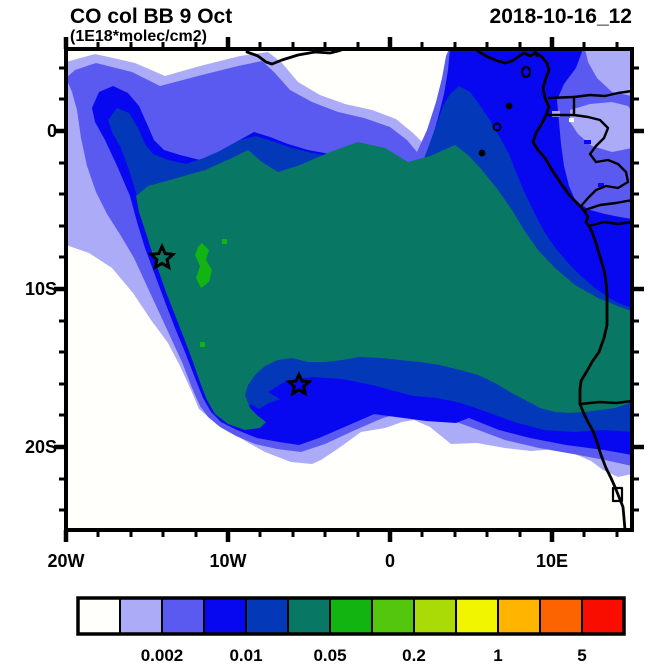 The height and width of the screenshot is (667, 650). What do you see at coordinates (151, 16) in the screenshot?
I see `plot-title: CO col BB 9 Oct` at bounding box center [151, 16].